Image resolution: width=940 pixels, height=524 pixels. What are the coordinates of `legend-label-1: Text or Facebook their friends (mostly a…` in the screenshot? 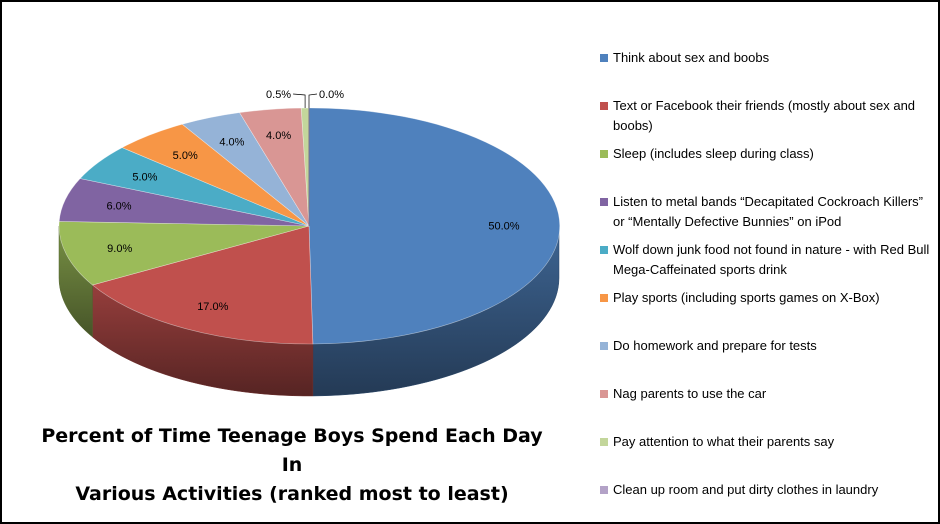 It's located at (764, 115).